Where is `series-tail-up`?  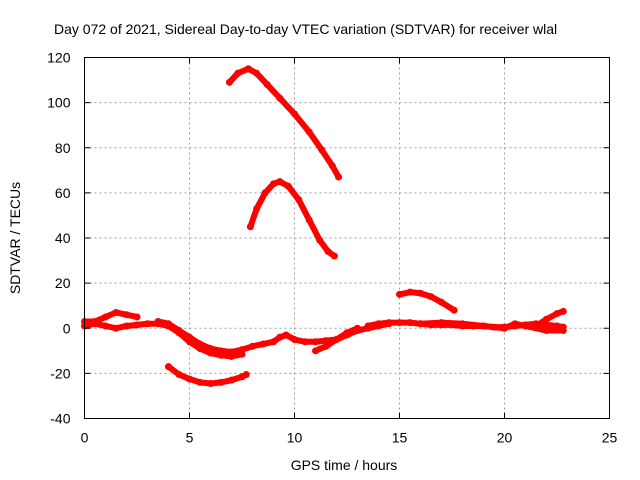
series-tail-up is located at coordinates (549, 318).